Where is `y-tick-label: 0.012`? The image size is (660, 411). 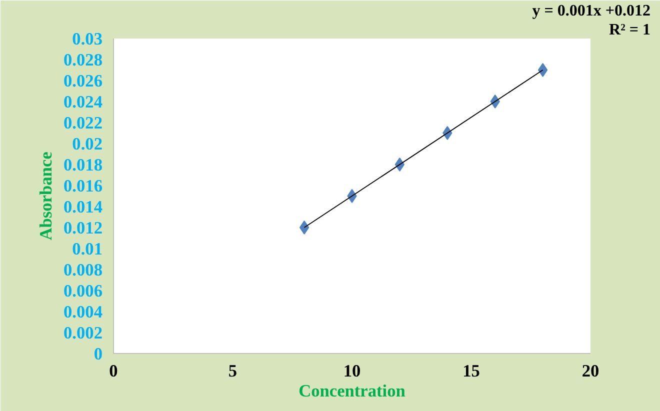
y-tick-label: 0.012 is located at coordinates (83, 228).